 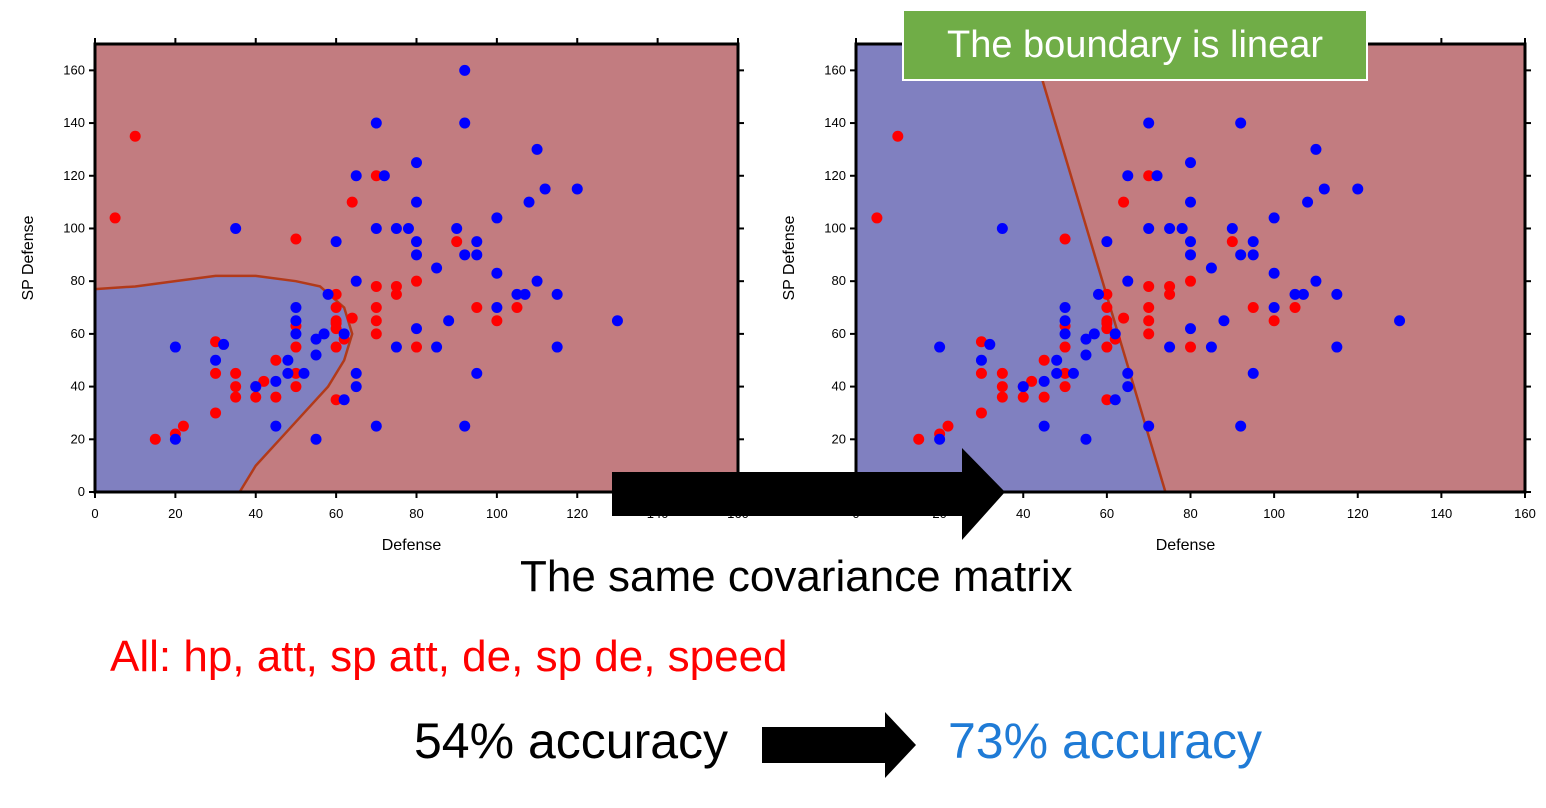 I want to click on y-tick-label: 120, so click(x=74, y=175).